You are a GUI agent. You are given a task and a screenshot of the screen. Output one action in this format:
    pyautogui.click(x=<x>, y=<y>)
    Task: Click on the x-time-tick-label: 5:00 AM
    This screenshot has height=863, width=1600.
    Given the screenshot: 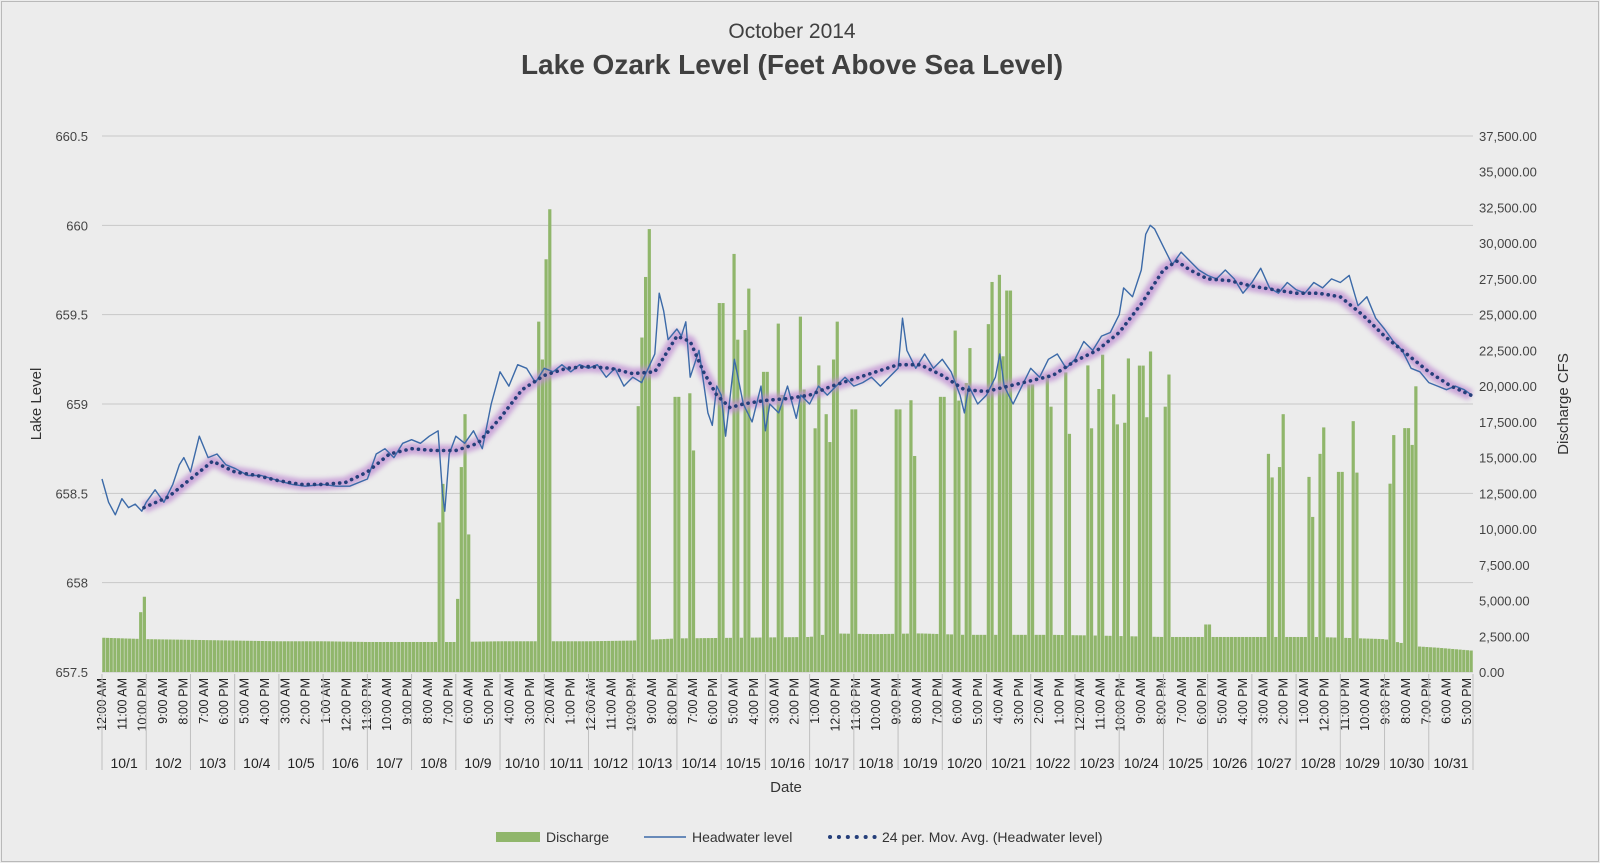 What is the action you would take?
    pyautogui.click(x=1223, y=701)
    